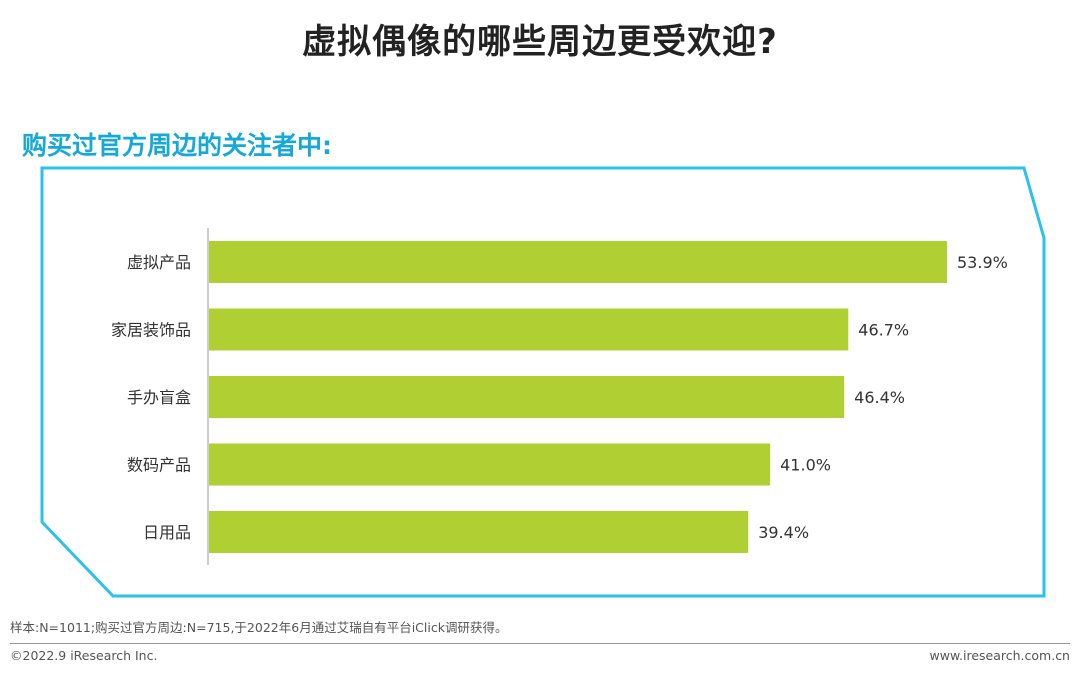  What do you see at coordinates (159, 397) in the screenshot?
I see `category-label: 手办盲盒` at bounding box center [159, 397].